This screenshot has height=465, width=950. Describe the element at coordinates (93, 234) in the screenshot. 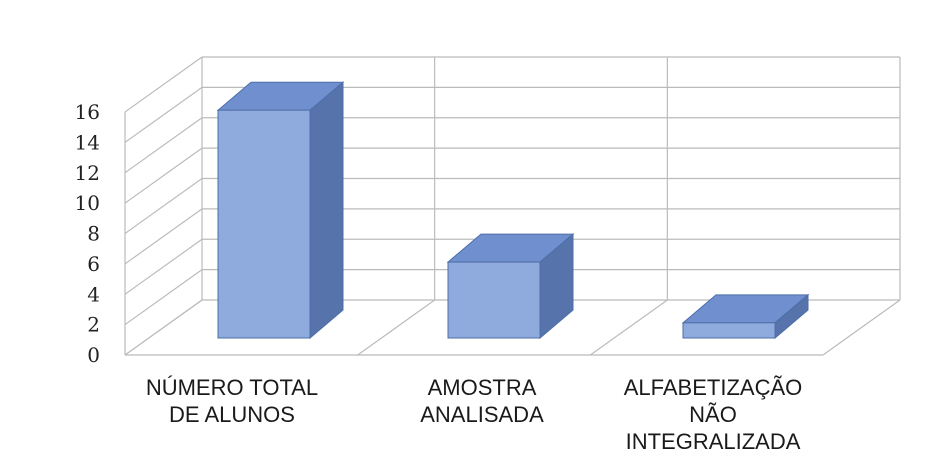

I see `y-tick-label: 8` at that location.